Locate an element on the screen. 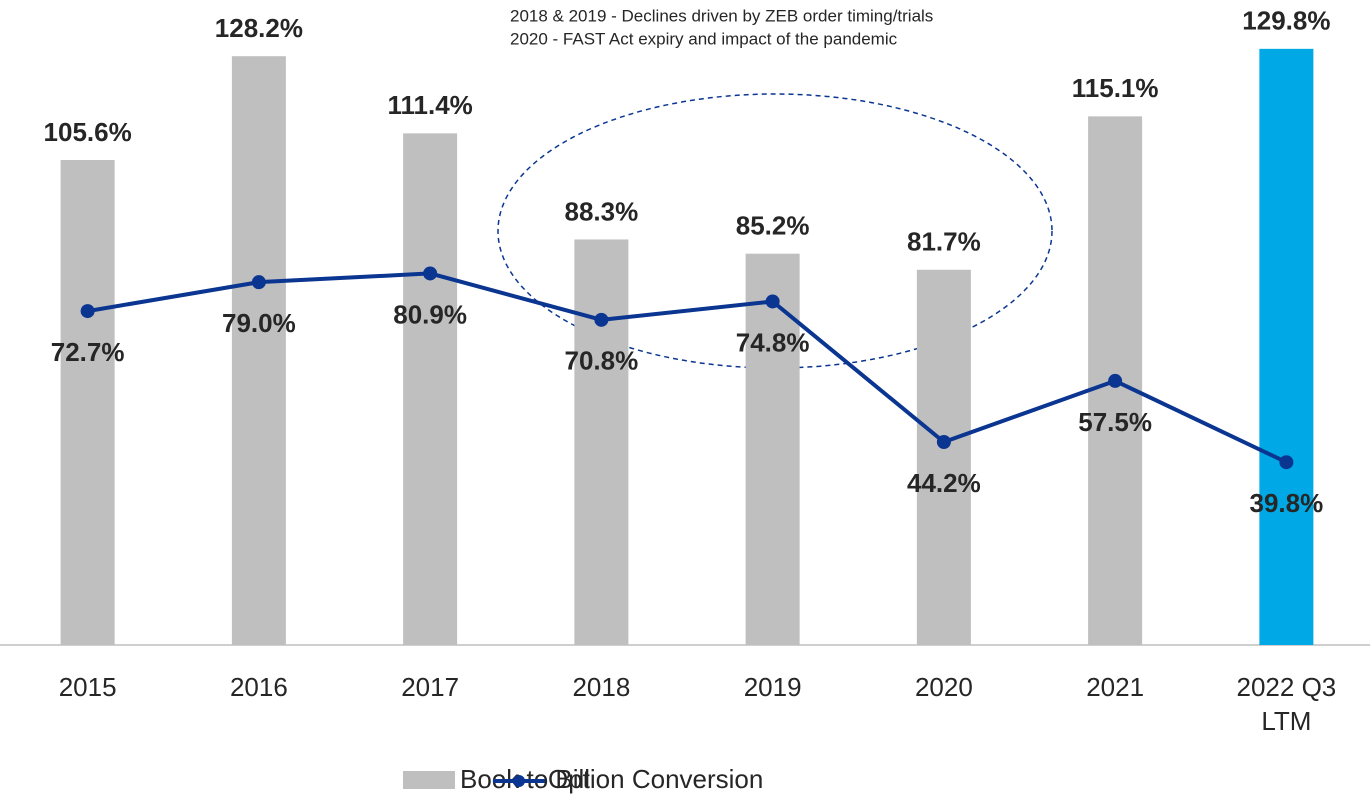 This screenshot has height=799, width=1370. legend-marker is located at coordinates (519, 781).